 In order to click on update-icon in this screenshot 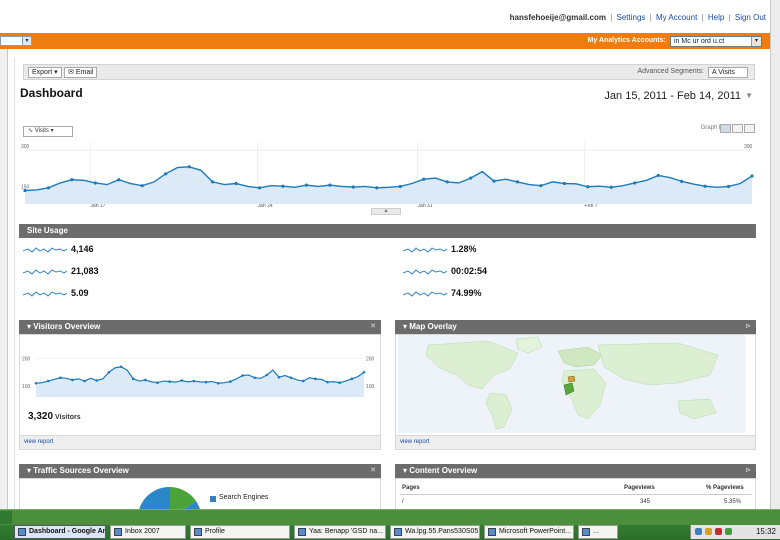, I will do `click(728, 531)`.